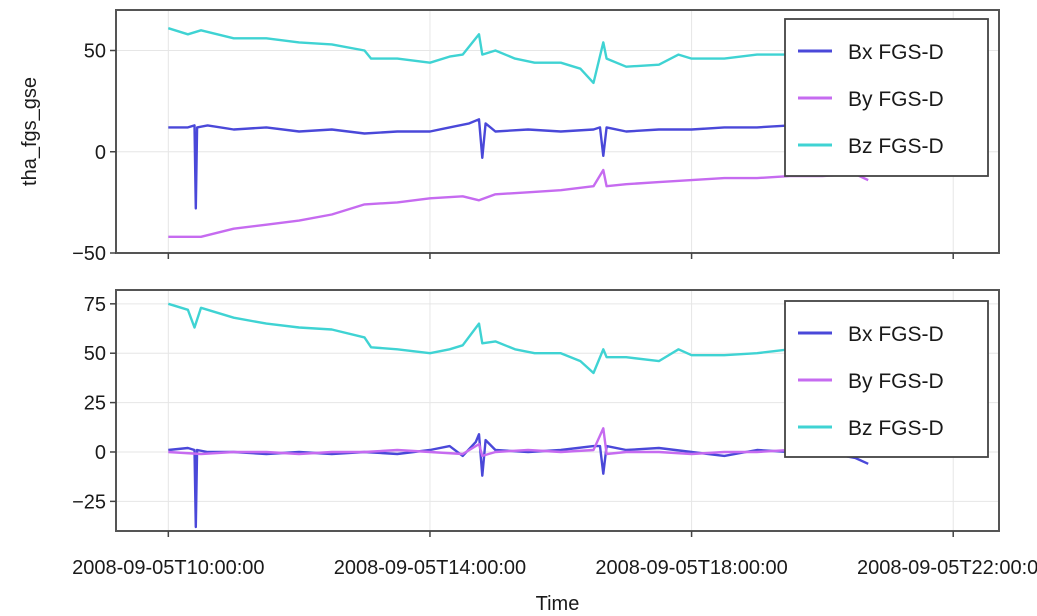  Describe the element at coordinates (30, 131) in the screenshot. I see `y-axis-title: tha_fgs_gse` at that location.